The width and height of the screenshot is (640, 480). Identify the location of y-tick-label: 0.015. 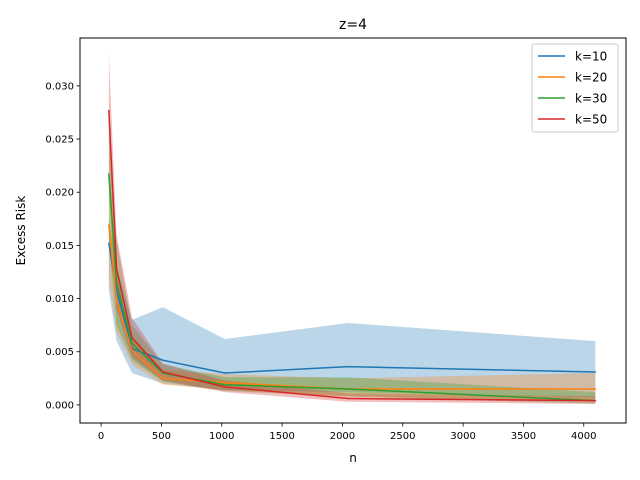
(59, 246).